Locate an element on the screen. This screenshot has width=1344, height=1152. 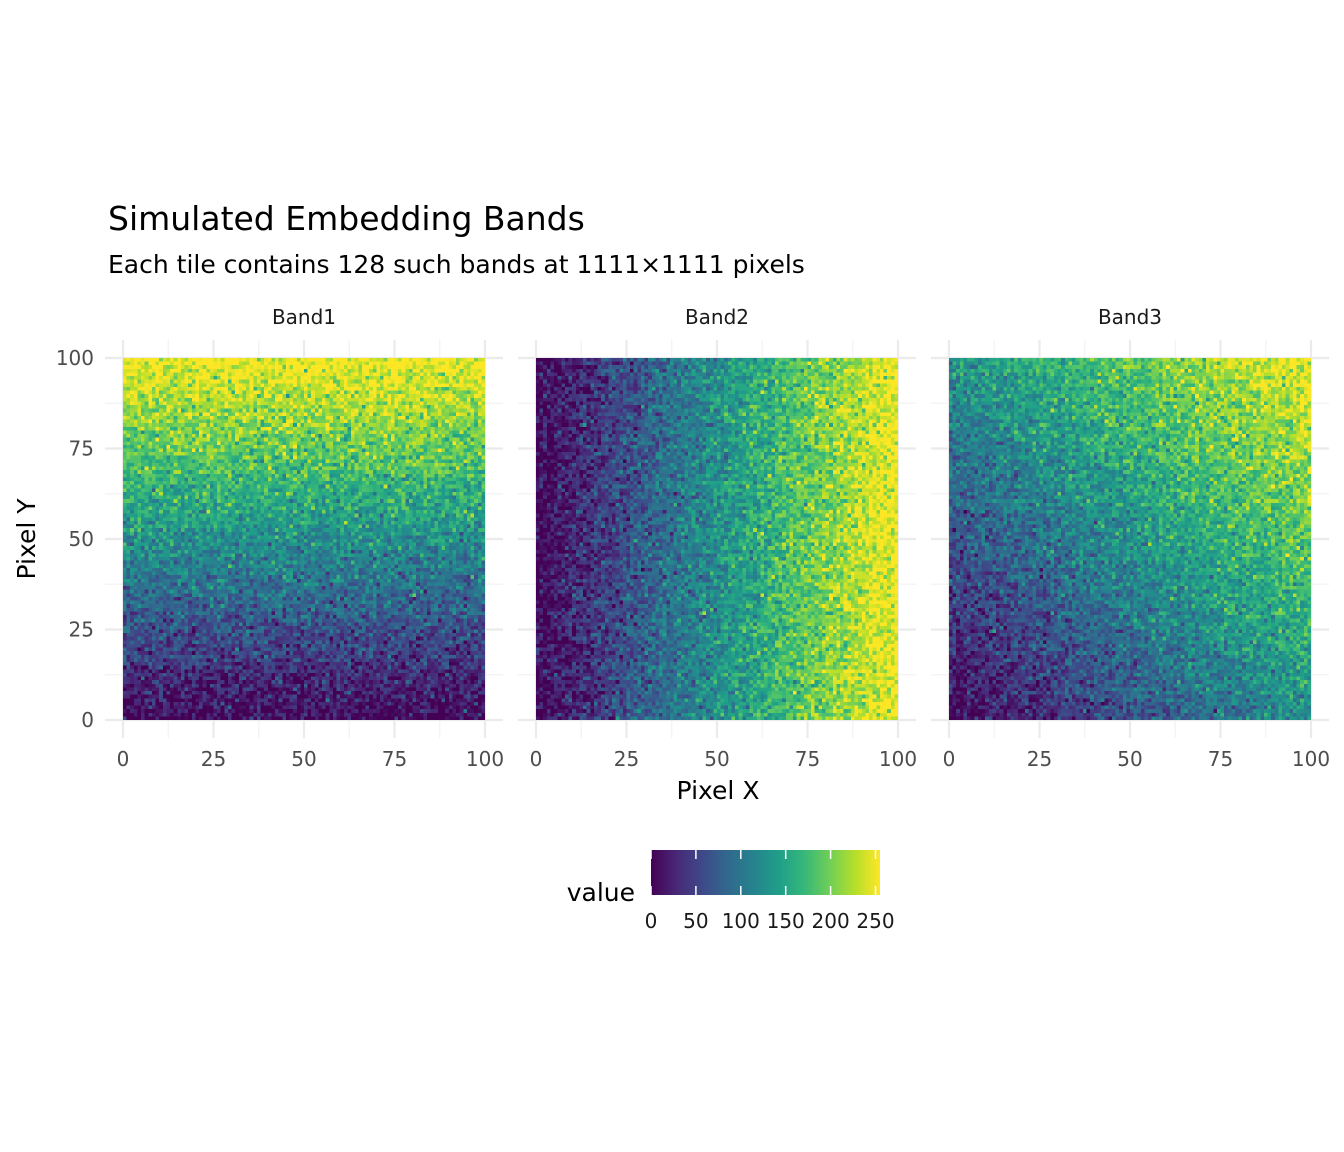
legend-tick-label: 50 is located at coordinates (695, 921).